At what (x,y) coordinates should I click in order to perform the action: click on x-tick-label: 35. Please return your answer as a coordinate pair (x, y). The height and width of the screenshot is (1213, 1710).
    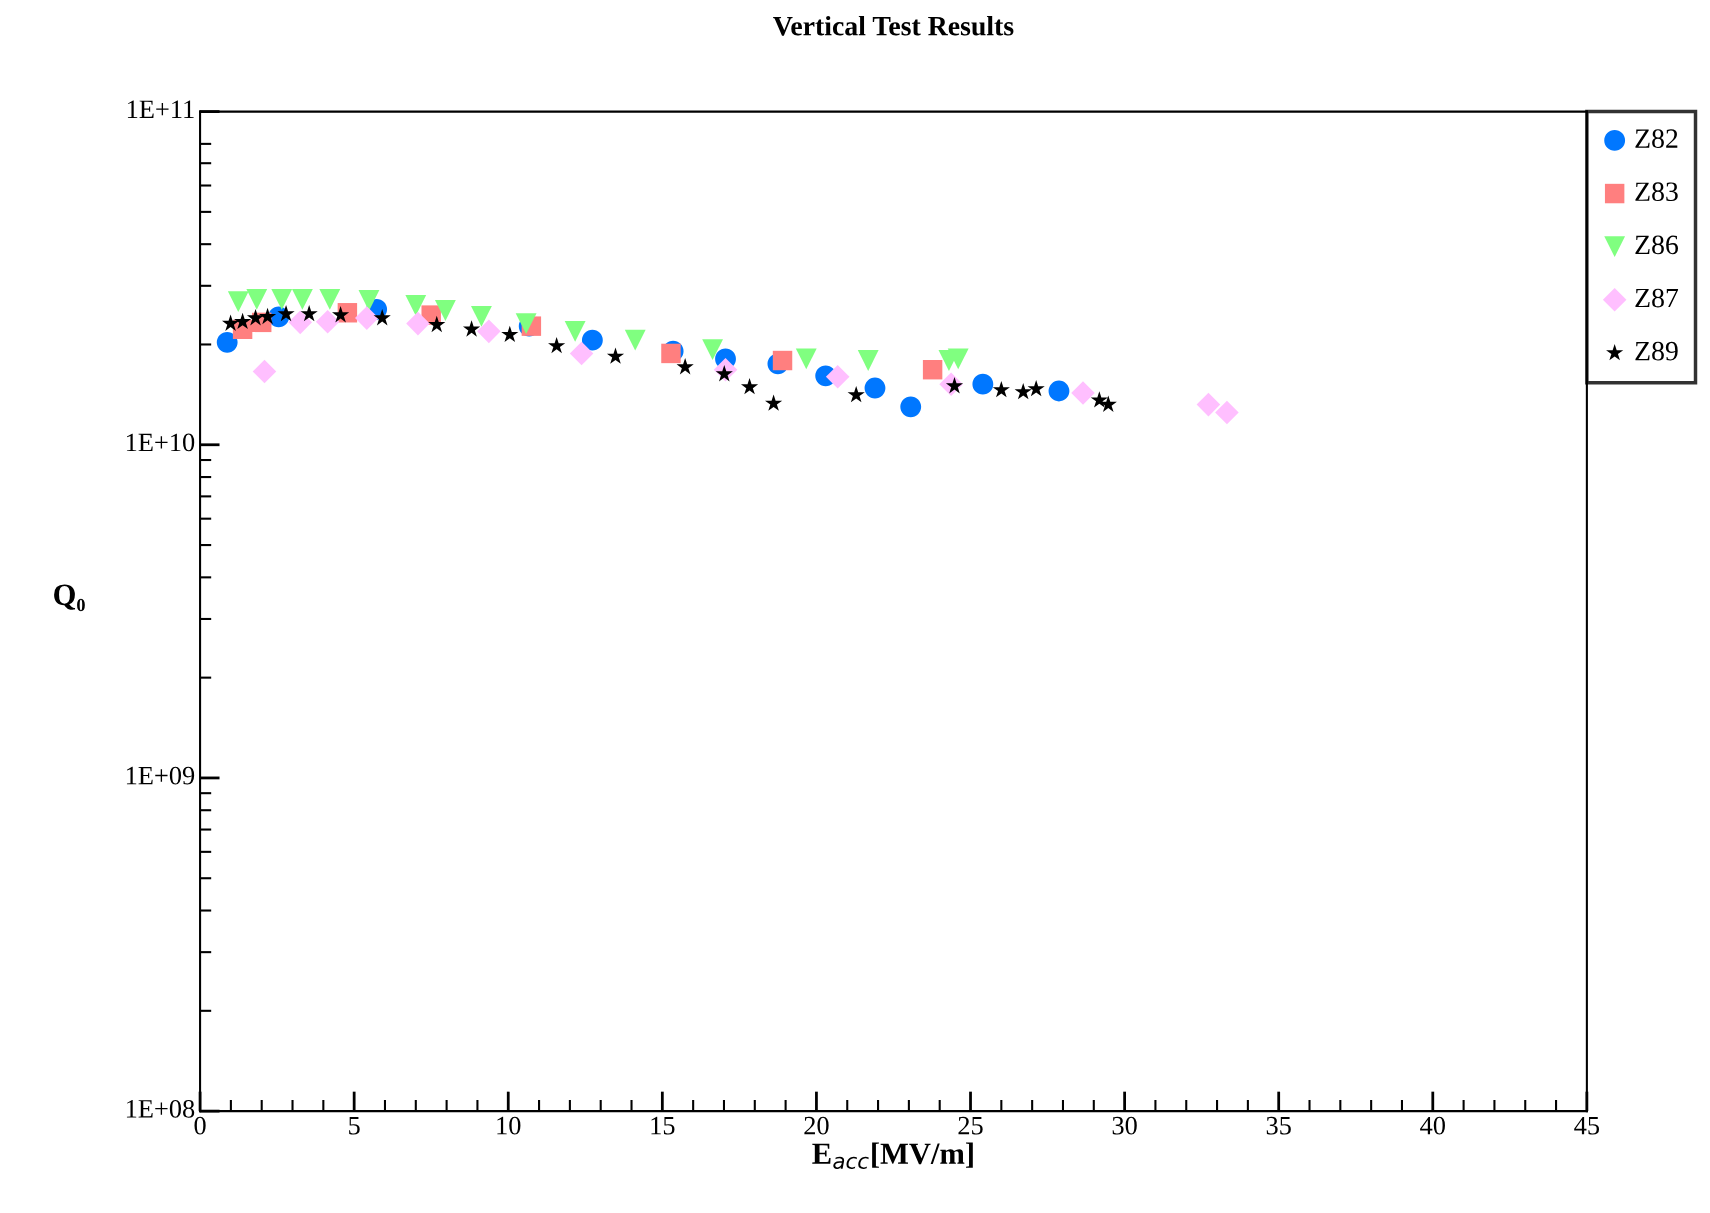
    Looking at the image, I should click on (1278, 1125).